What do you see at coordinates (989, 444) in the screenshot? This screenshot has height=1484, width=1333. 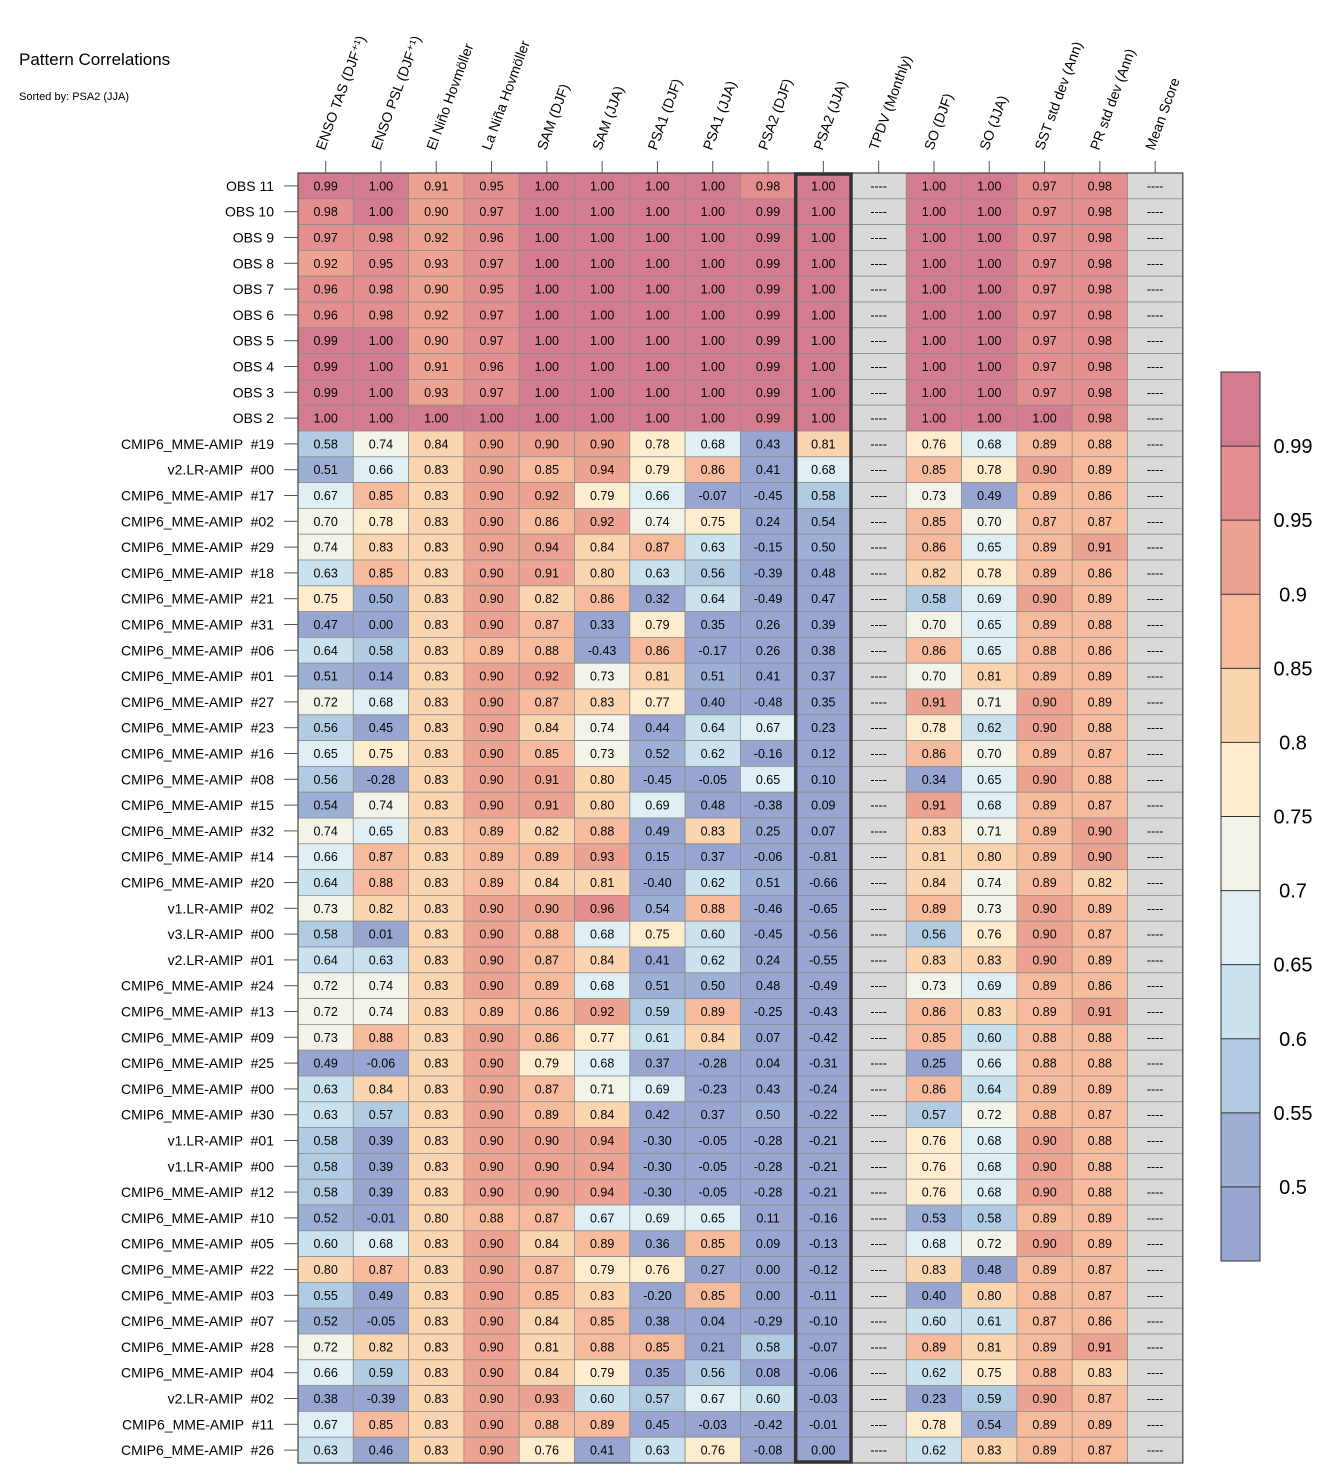 I see `cell-value-label: 0.68` at bounding box center [989, 444].